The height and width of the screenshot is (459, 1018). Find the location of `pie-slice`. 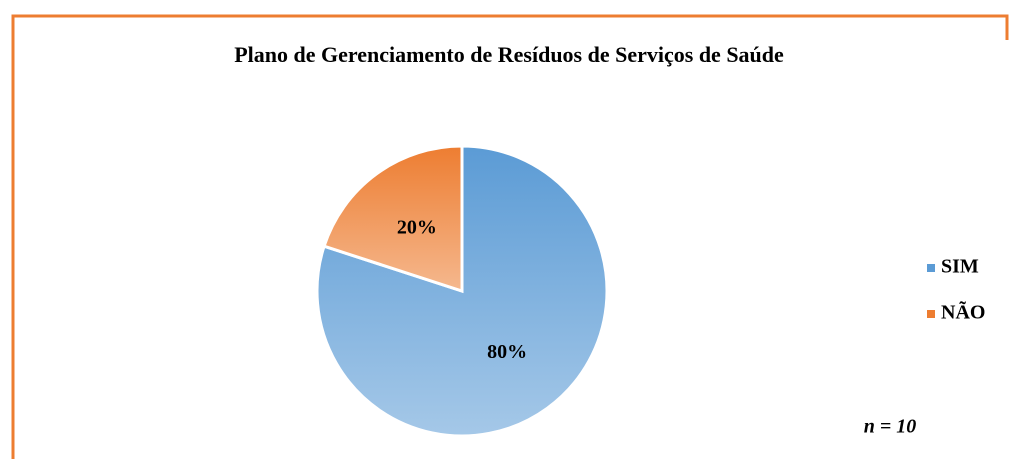

pie-slice is located at coordinates (393, 219).